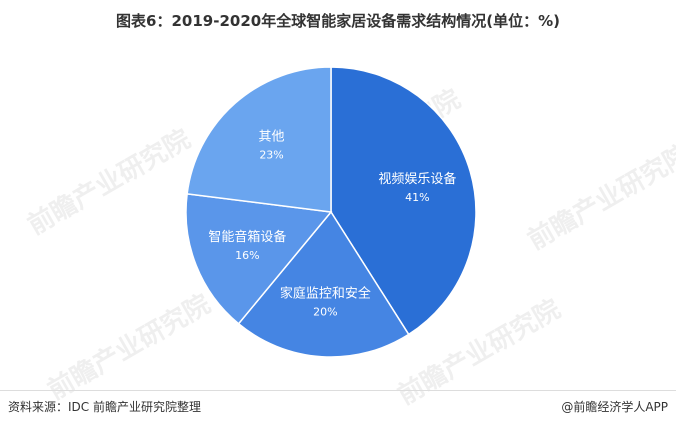  I want to click on slice-value-3: 23%, so click(271, 155).